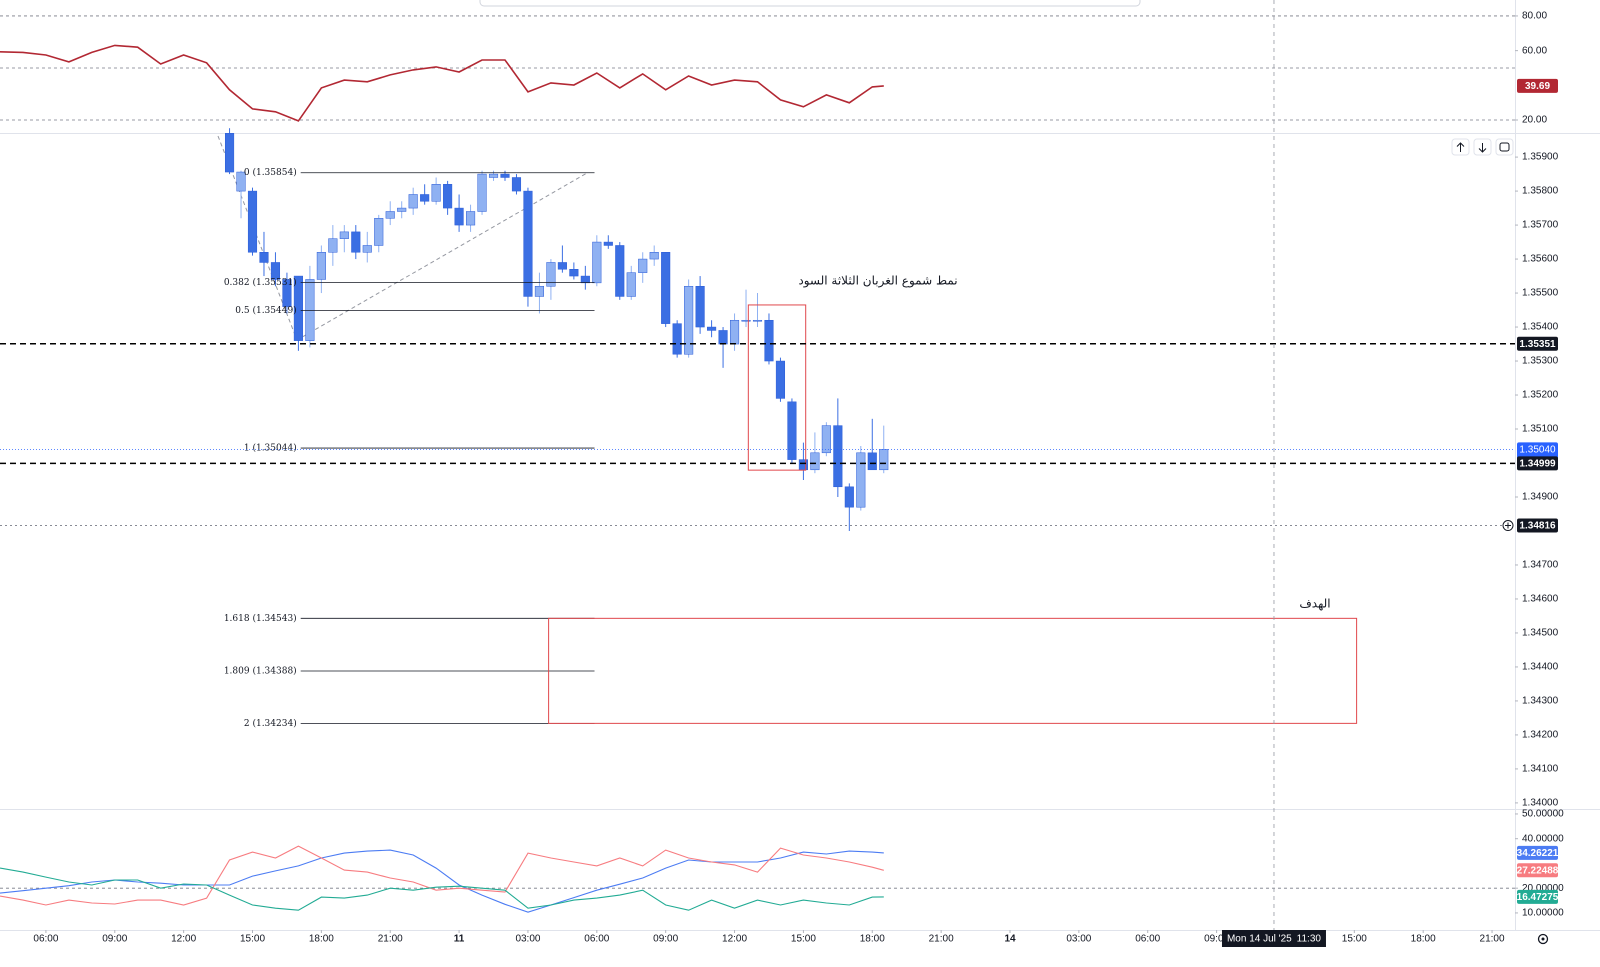 The image size is (1600, 967). I want to click on y-tick-label: 1.34600, so click(1540, 599).